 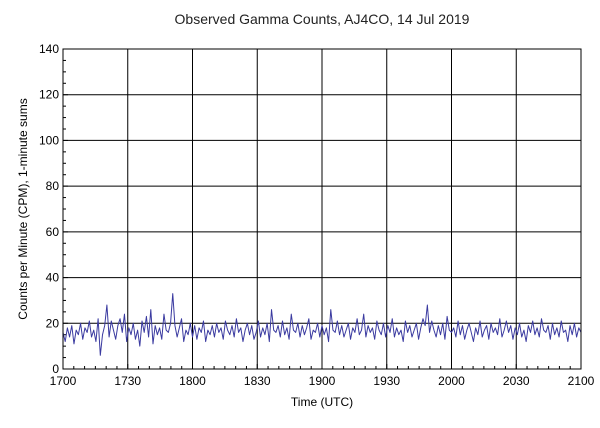 What do you see at coordinates (53, 232) in the screenshot?
I see `y-tick-label: 60` at bounding box center [53, 232].